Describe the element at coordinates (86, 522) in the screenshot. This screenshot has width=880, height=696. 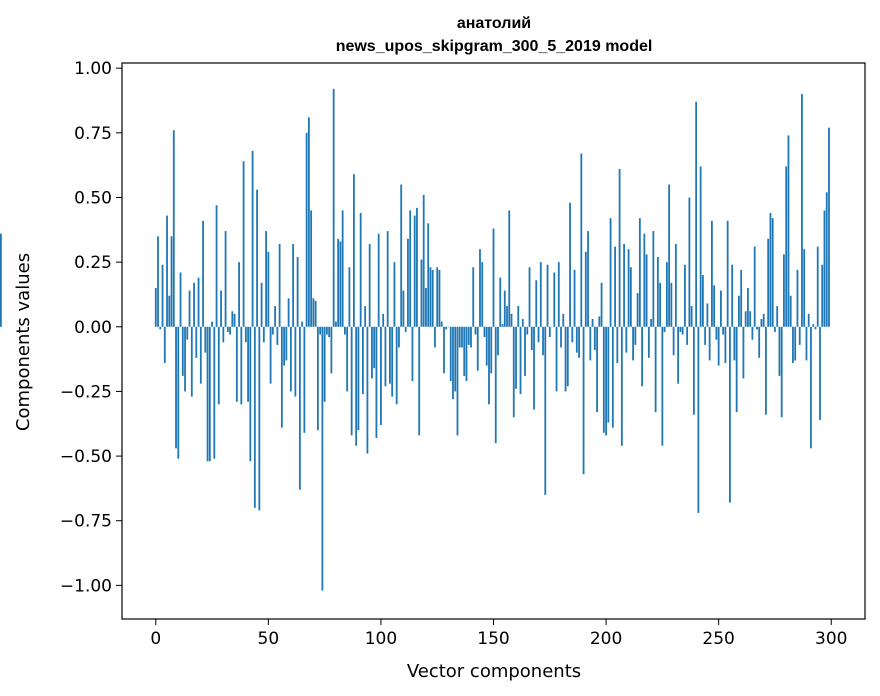
I see `y-tick-label: −0.75` at that location.